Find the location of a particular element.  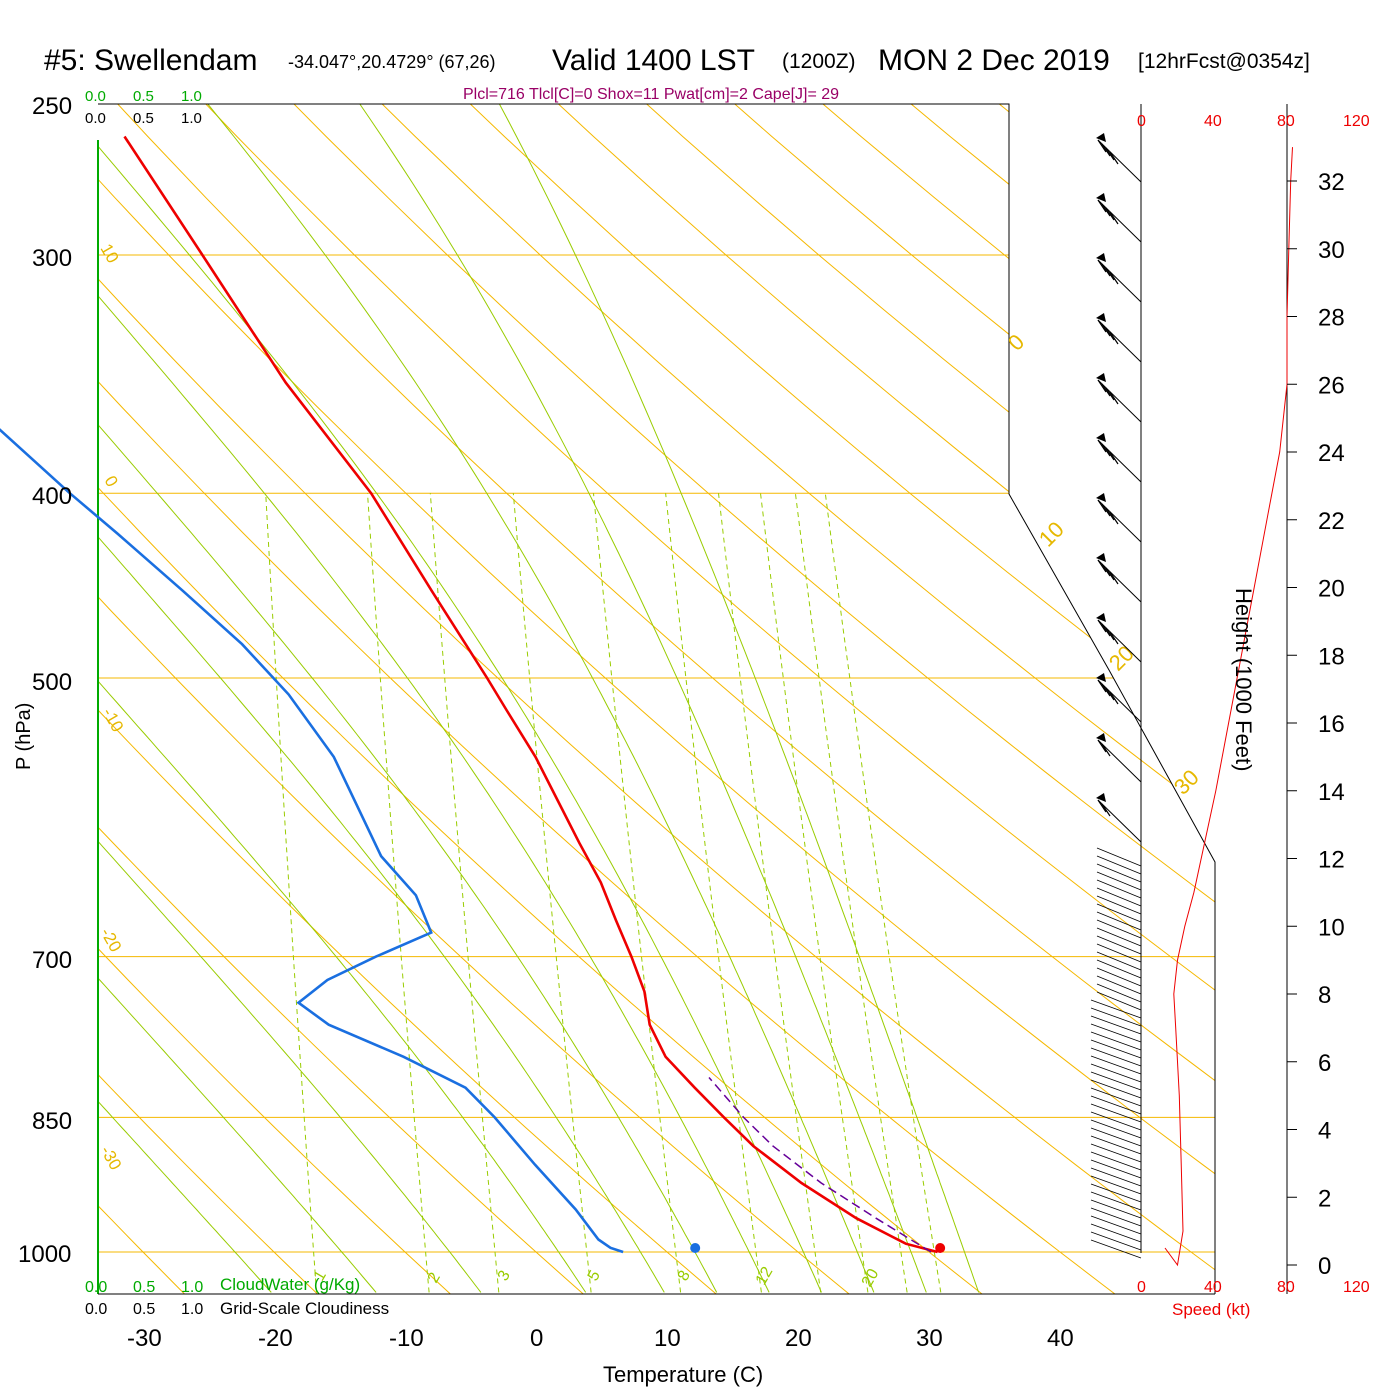

valid-time: Valid 1400 LST is located at coordinates (653, 60).